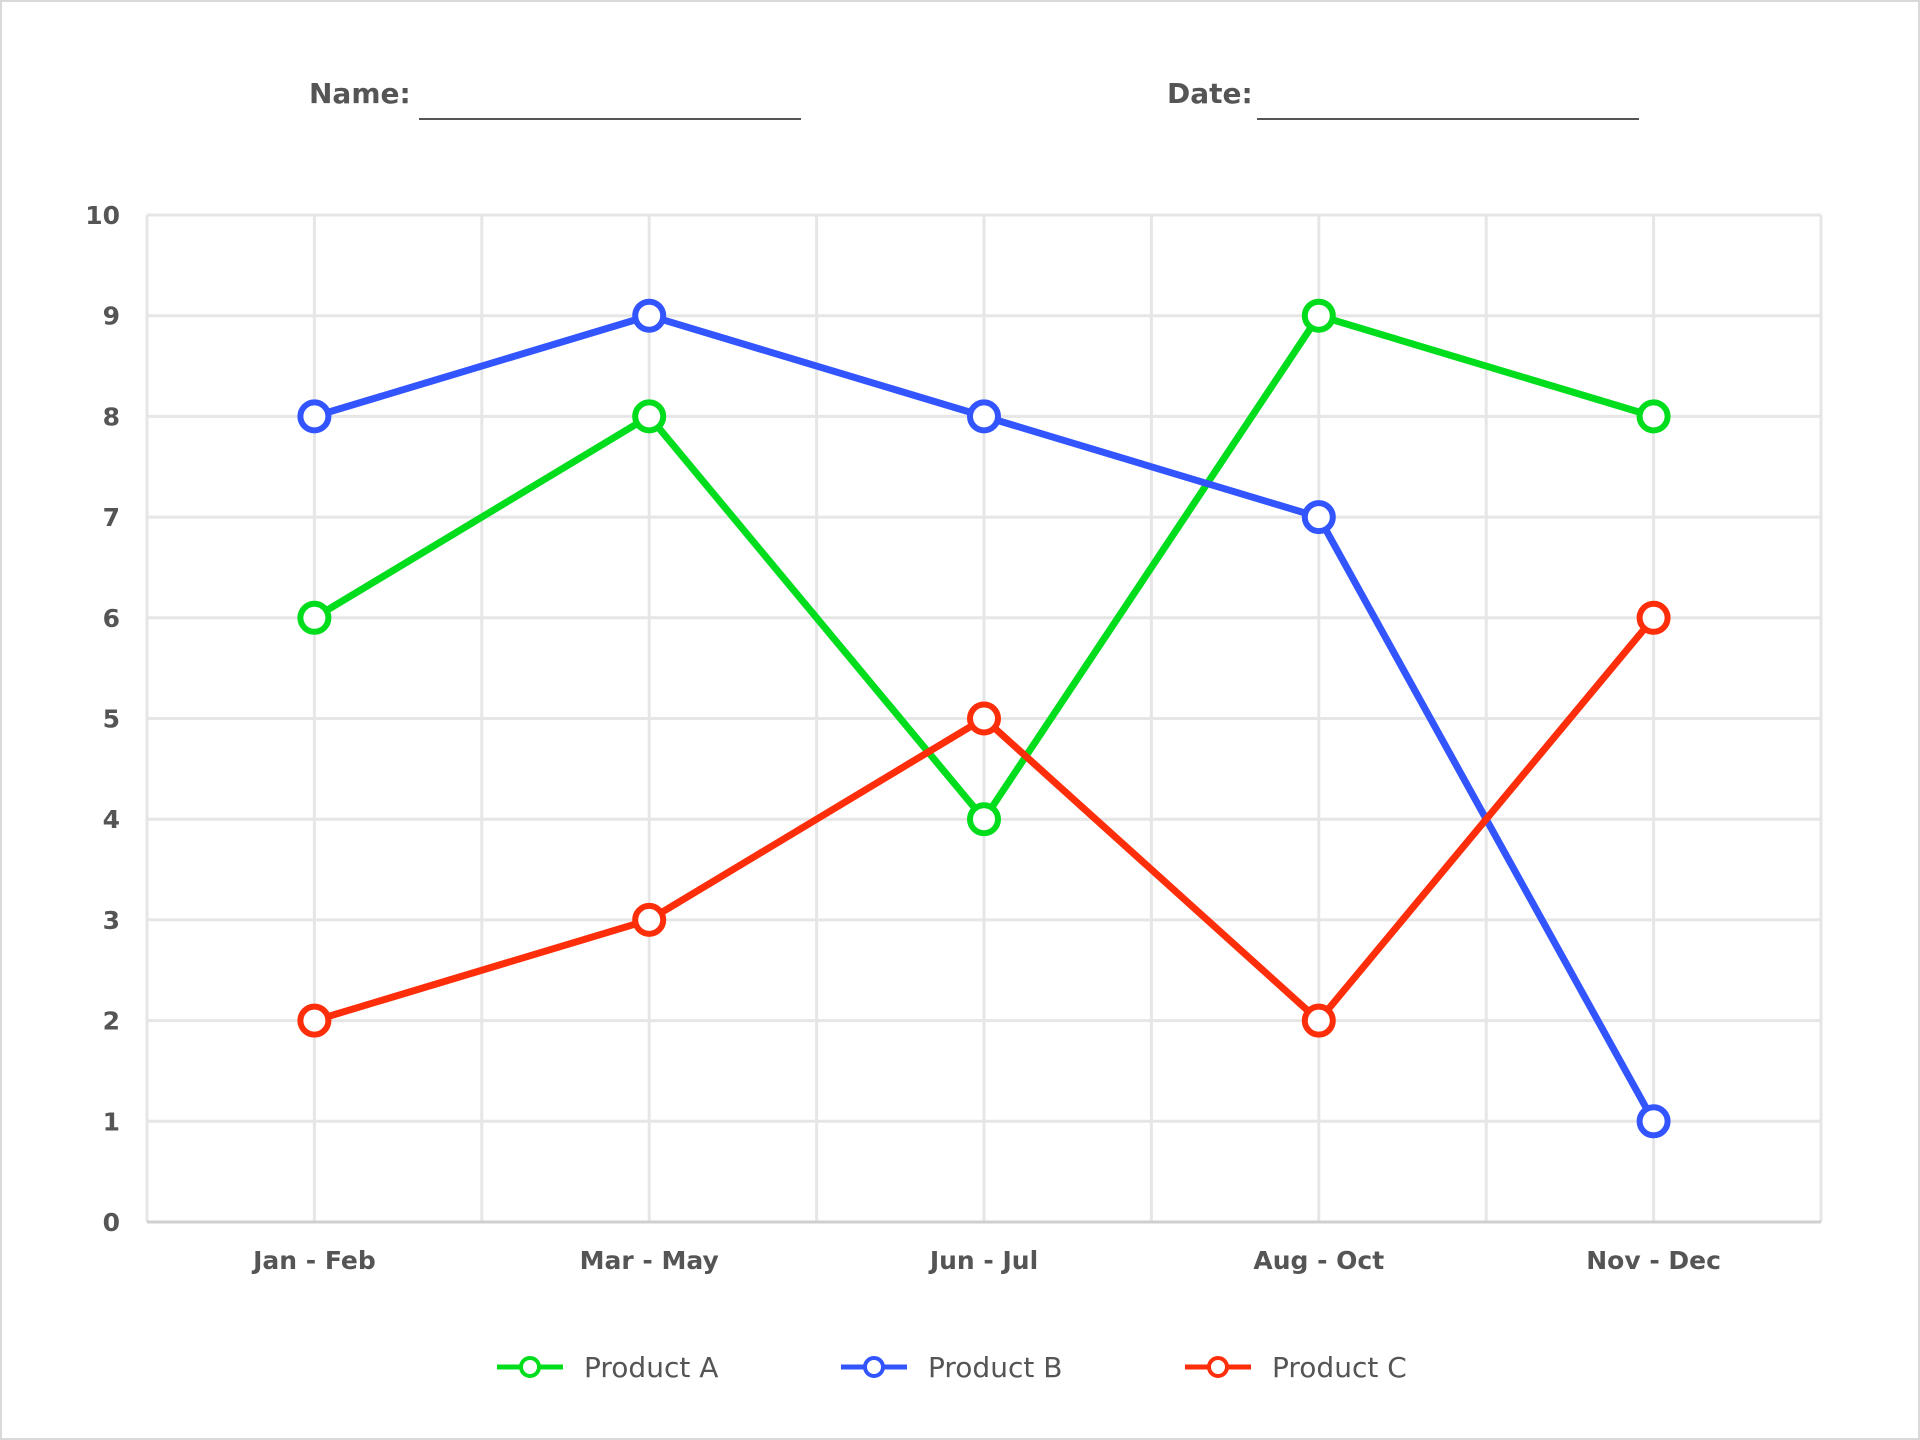  I want to click on y-tick-label: 9, so click(111, 316).